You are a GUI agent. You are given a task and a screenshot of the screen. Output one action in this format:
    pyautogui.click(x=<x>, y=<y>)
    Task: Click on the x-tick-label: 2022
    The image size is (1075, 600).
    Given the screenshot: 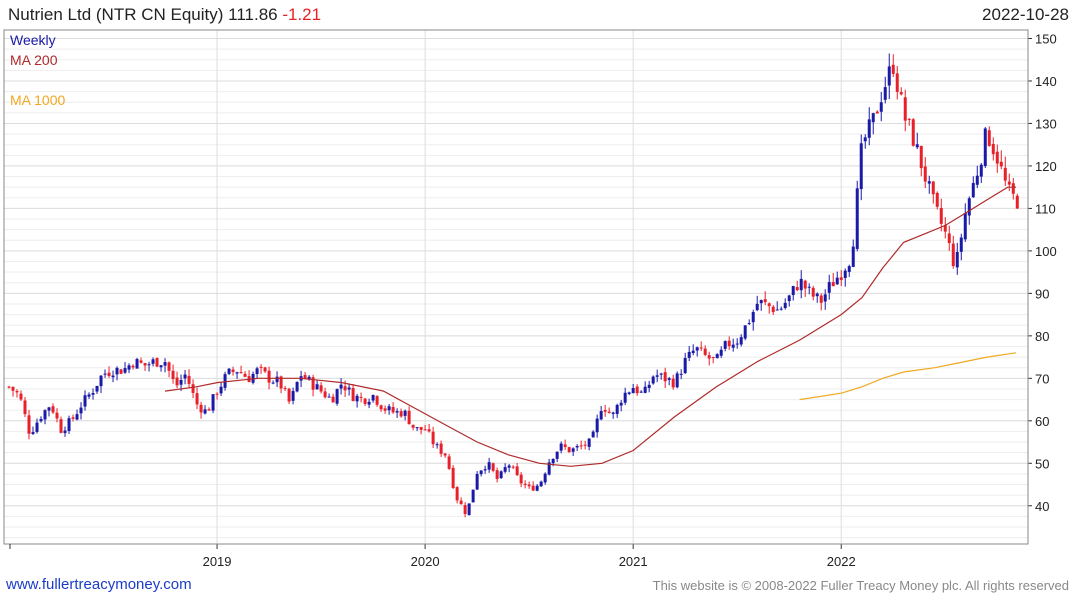 What is the action you would take?
    pyautogui.click(x=841, y=561)
    